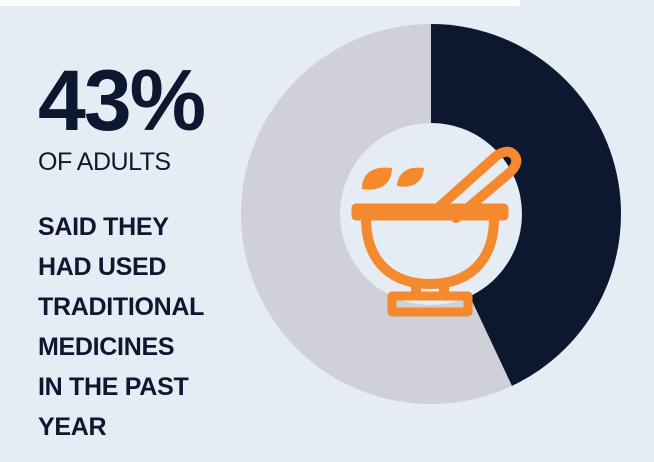 This screenshot has width=654, height=462. I want to click on top-strip, so click(260, 3).